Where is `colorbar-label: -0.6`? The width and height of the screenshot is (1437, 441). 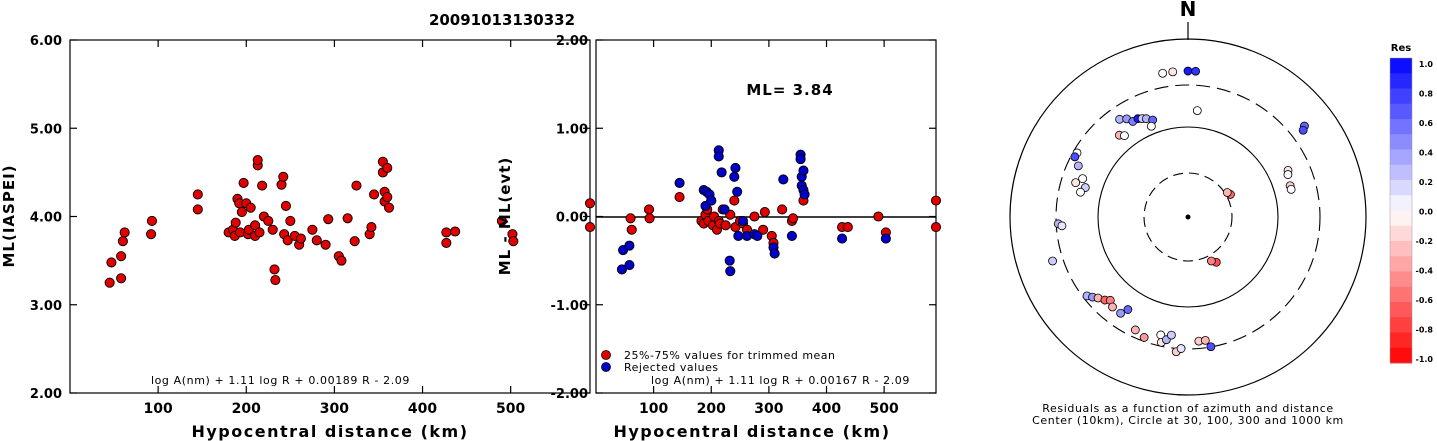 colorbar-label: -0.6 is located at coordinates (1425, 300).